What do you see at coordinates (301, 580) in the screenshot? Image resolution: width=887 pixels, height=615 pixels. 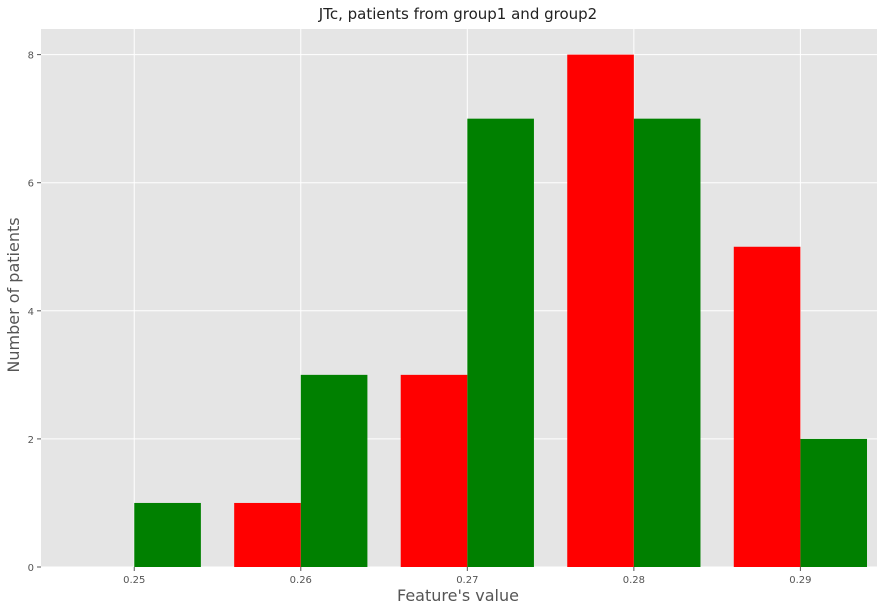 I see `x-tick-label: 0.26` at bounding box center [301, 580].